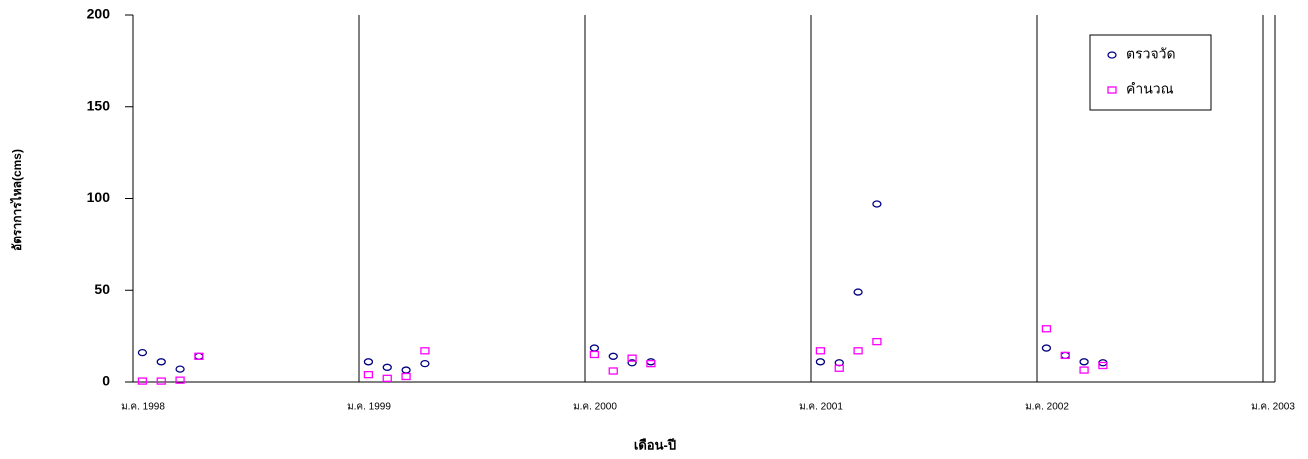 The width and height of the screenshot is (1308, 459). I want to click on x-tick-label: ม.ค. 1999, so click(369, 407).